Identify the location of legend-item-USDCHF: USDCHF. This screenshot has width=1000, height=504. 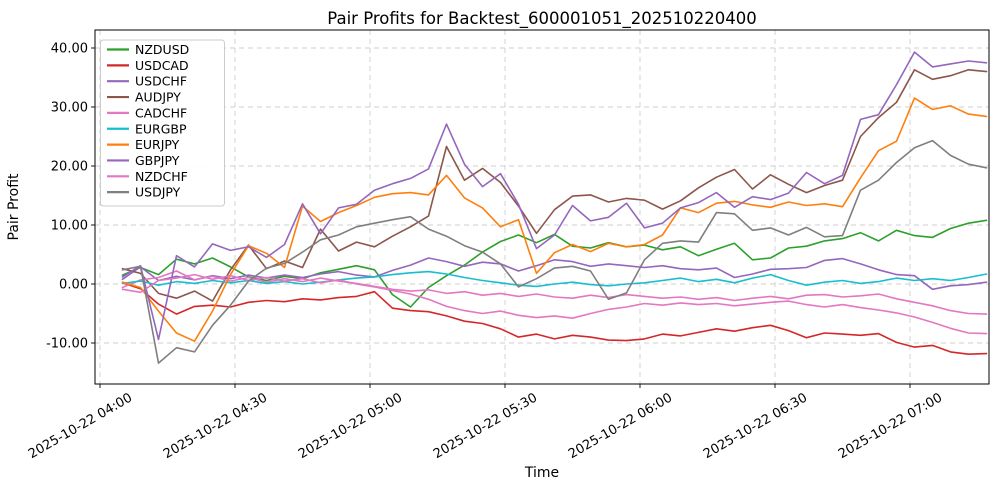
(147, 81).